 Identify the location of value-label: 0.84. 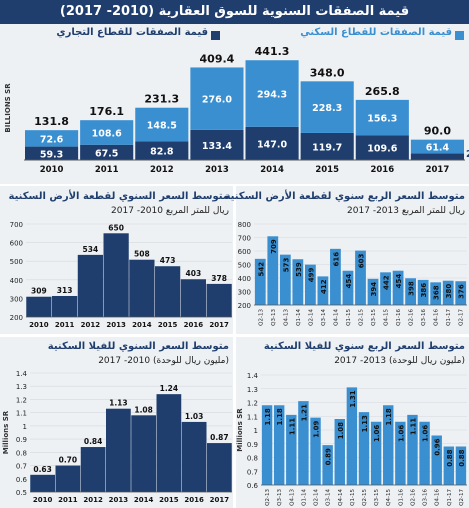
(93, 441).